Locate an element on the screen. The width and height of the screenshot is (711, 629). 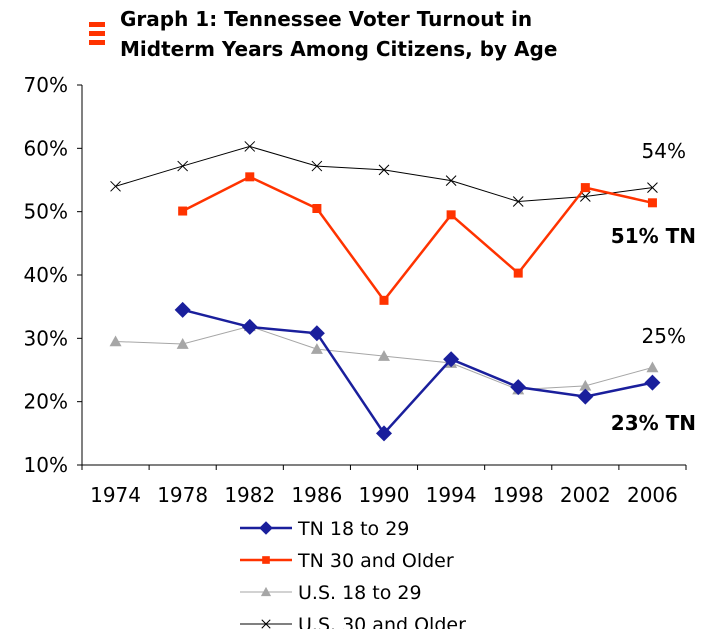
x-tick-label: 1974 is located at coordinates (115, 495).